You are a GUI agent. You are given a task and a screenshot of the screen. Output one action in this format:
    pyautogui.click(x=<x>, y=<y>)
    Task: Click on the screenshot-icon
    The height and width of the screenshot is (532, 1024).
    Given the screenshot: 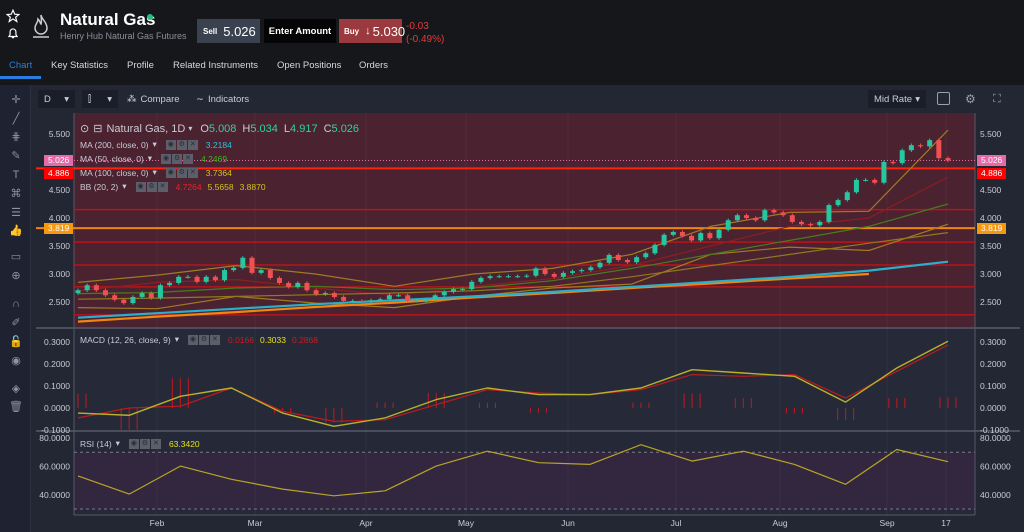 What is the action you would take?
    pyautogui.click(x=943, y=98)
    